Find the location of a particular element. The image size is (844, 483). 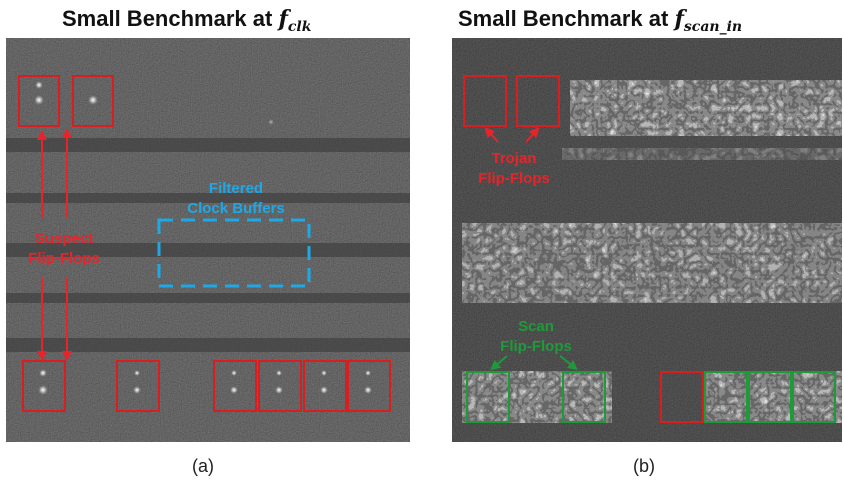

suspect-label-line1: Suspect is located at coordinates (64, 238).